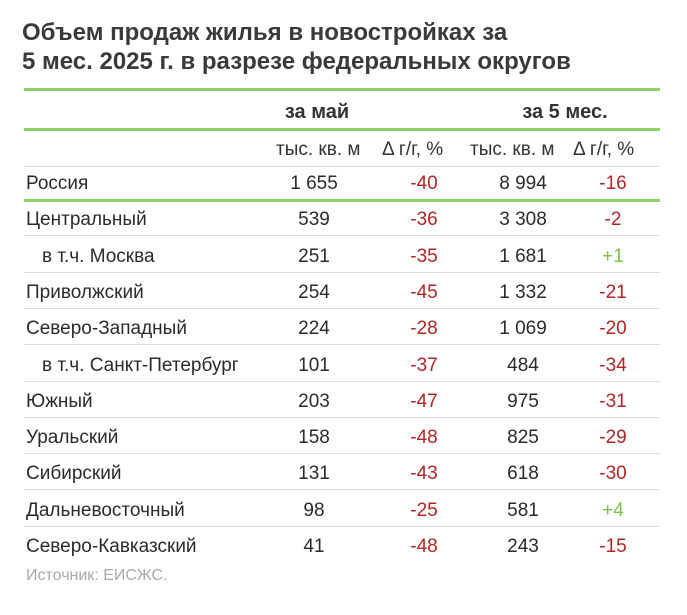  What do you see at coordinates (314, 437) in the screenshot?
I see `cell-may-value: 158` at bounding box center [314, 437].